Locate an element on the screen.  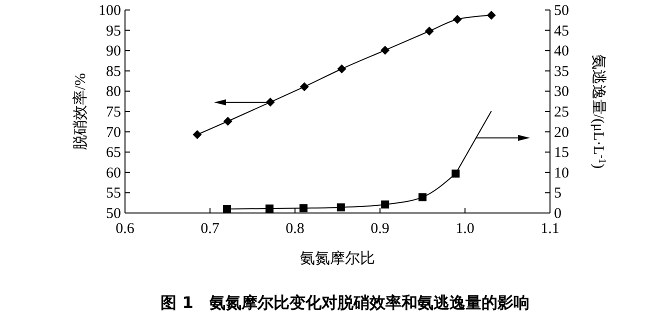
y2-tick-label: 25 is located at coordinates (561, 112).